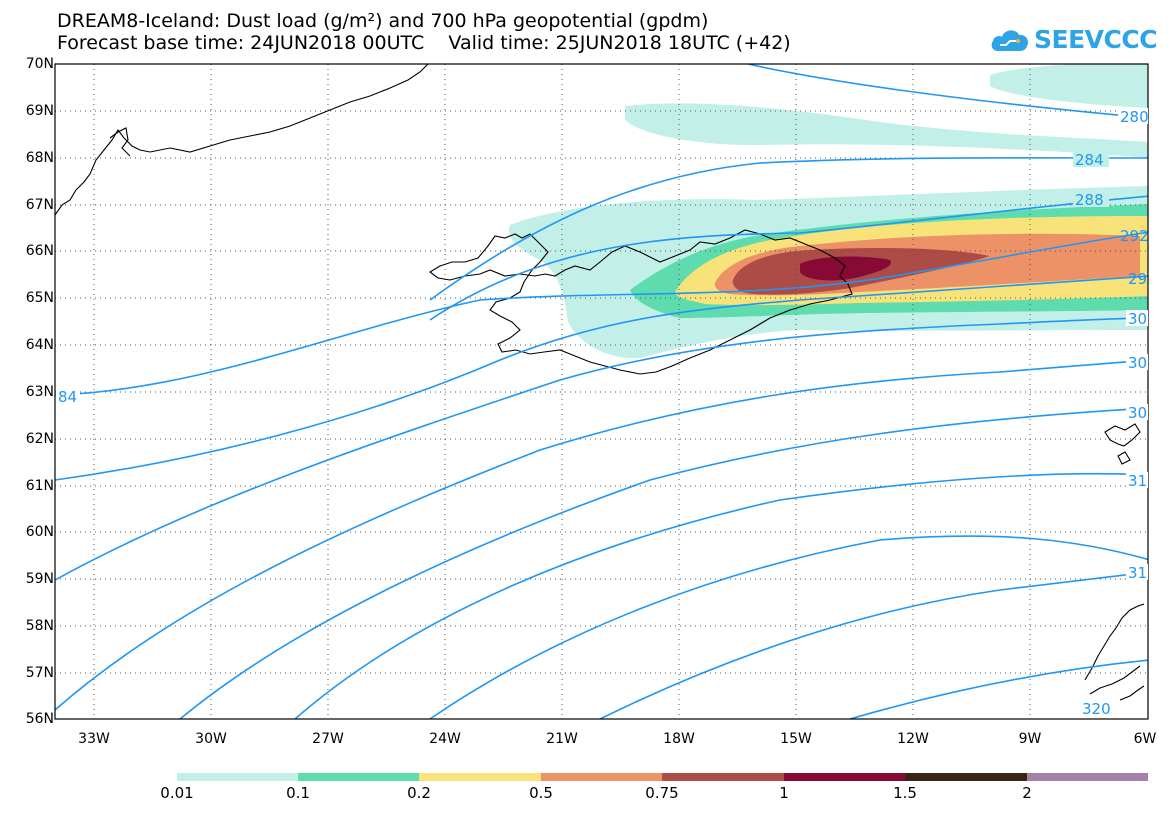 The image size is (1175, 815). Describe the element at coordinates (784, 793) in the screenshot. I see `colorbar-label: 1` at that location.